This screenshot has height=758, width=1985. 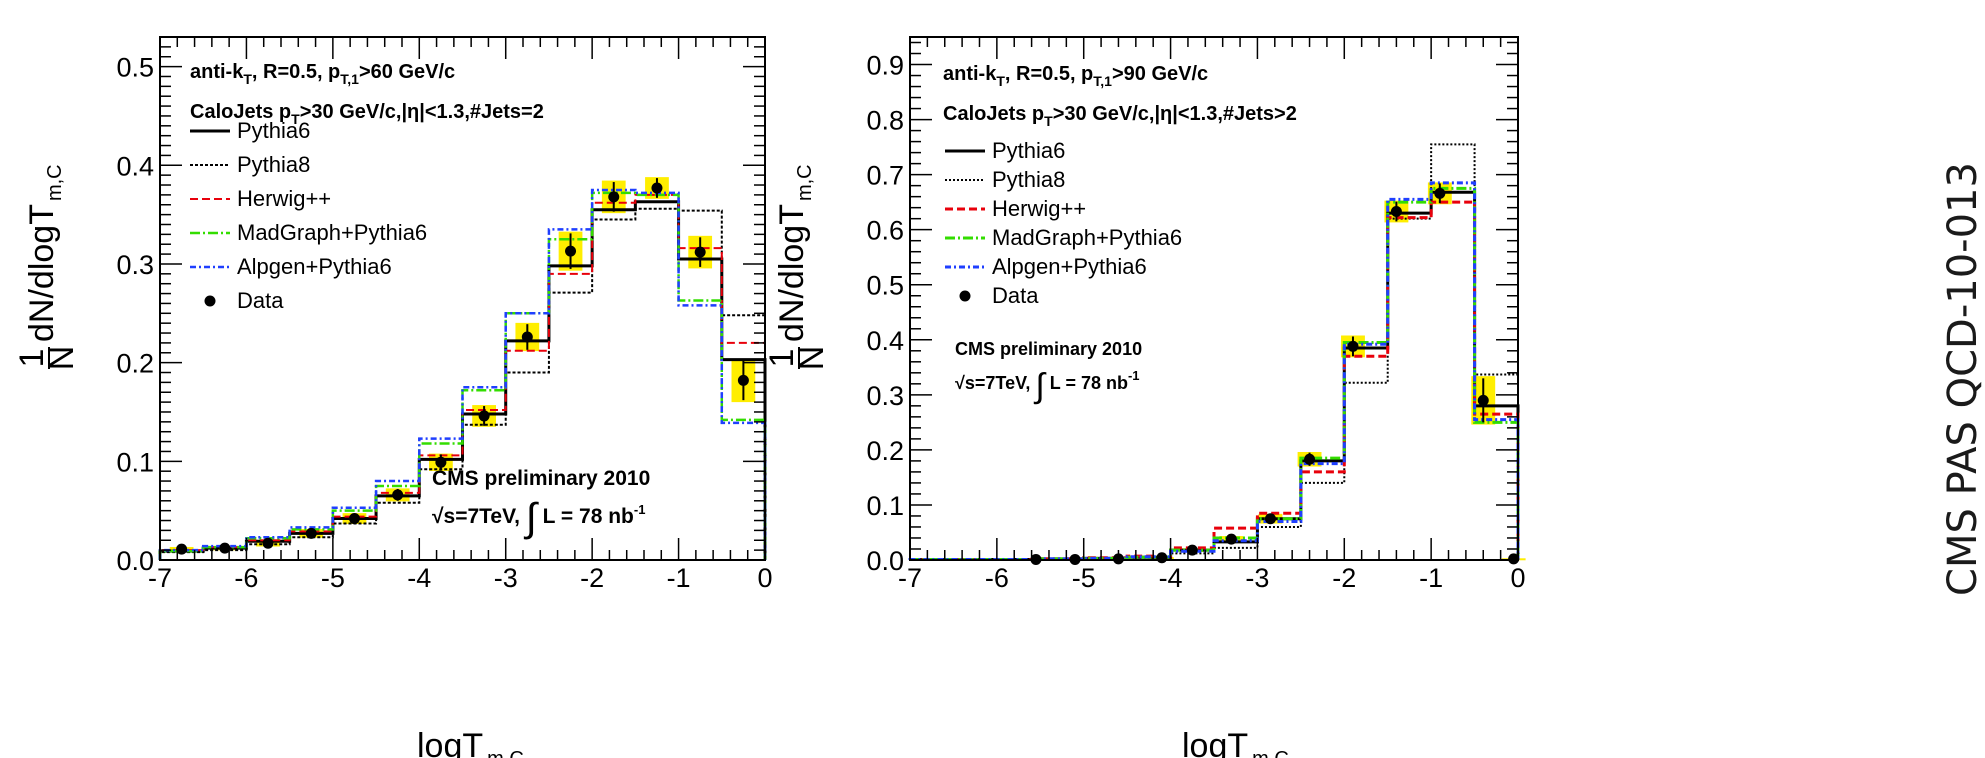 I want to click on y-tick-label: 0.4, so click(x=135, y=166).